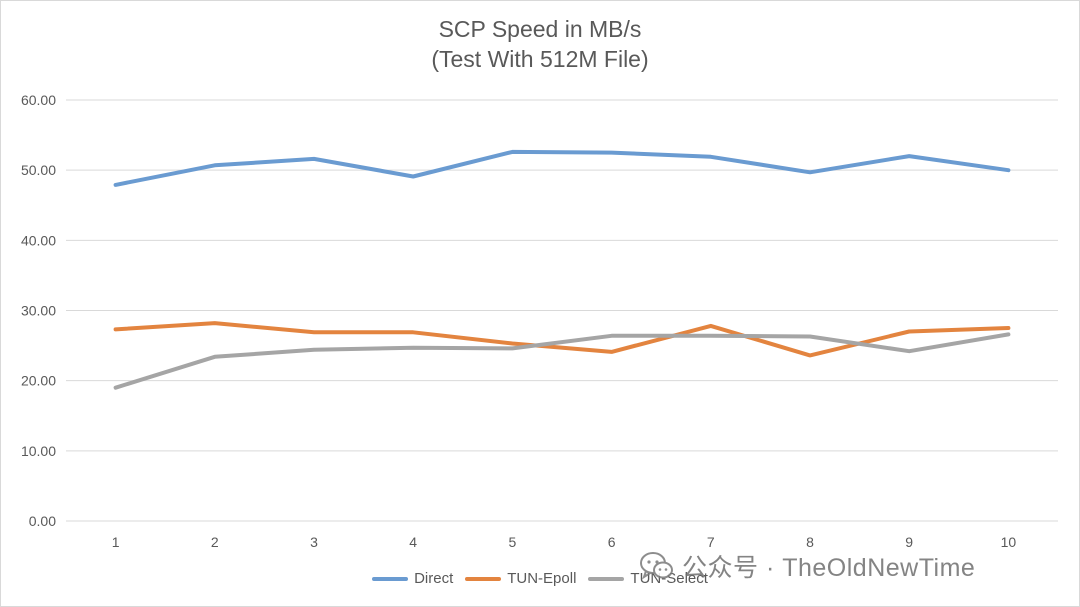 Image resolution: width=1080 pixels, height=607 pixels. I want to click on y-axis-ticks: 0.00 10.00 20.00 30.00 40.00 50.00 60.00, so click(38, 310).